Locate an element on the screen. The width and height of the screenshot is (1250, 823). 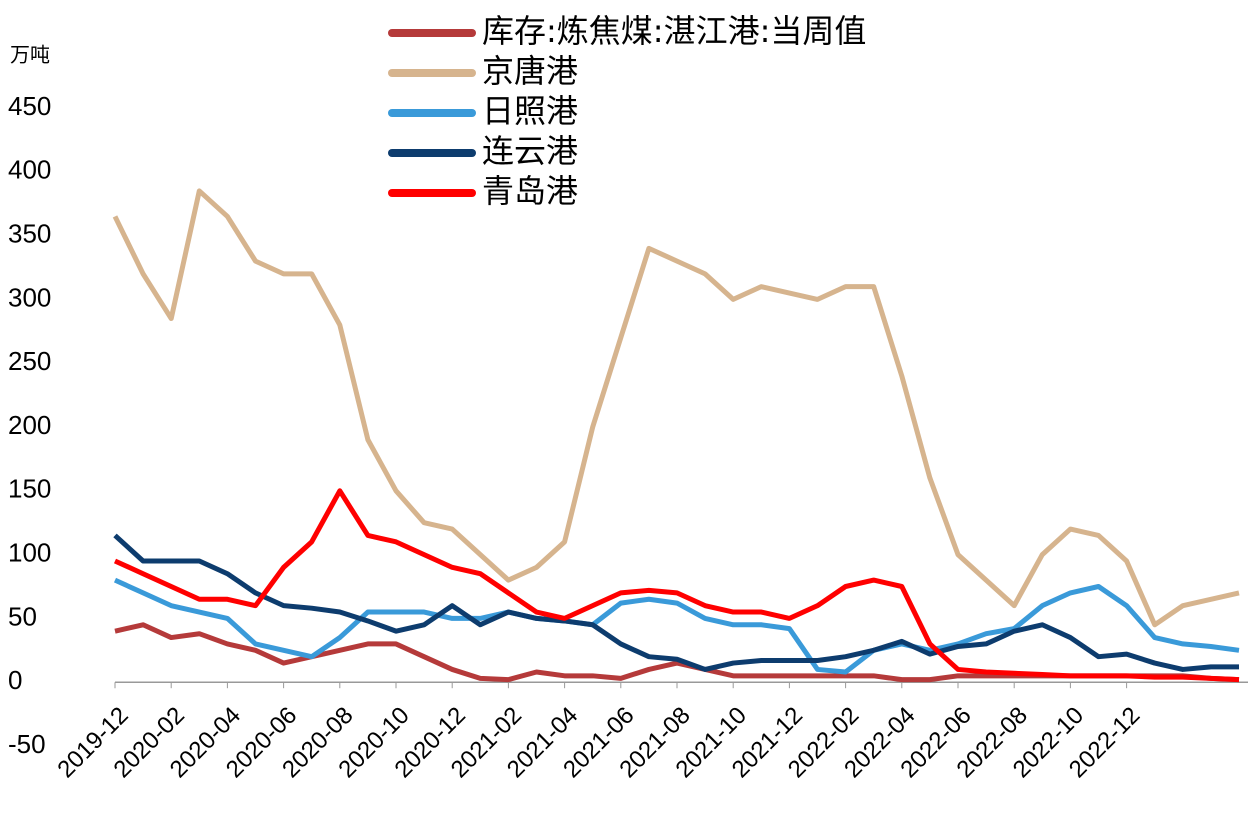
y-tick-label: 350 is located at coordinates (29, 233).